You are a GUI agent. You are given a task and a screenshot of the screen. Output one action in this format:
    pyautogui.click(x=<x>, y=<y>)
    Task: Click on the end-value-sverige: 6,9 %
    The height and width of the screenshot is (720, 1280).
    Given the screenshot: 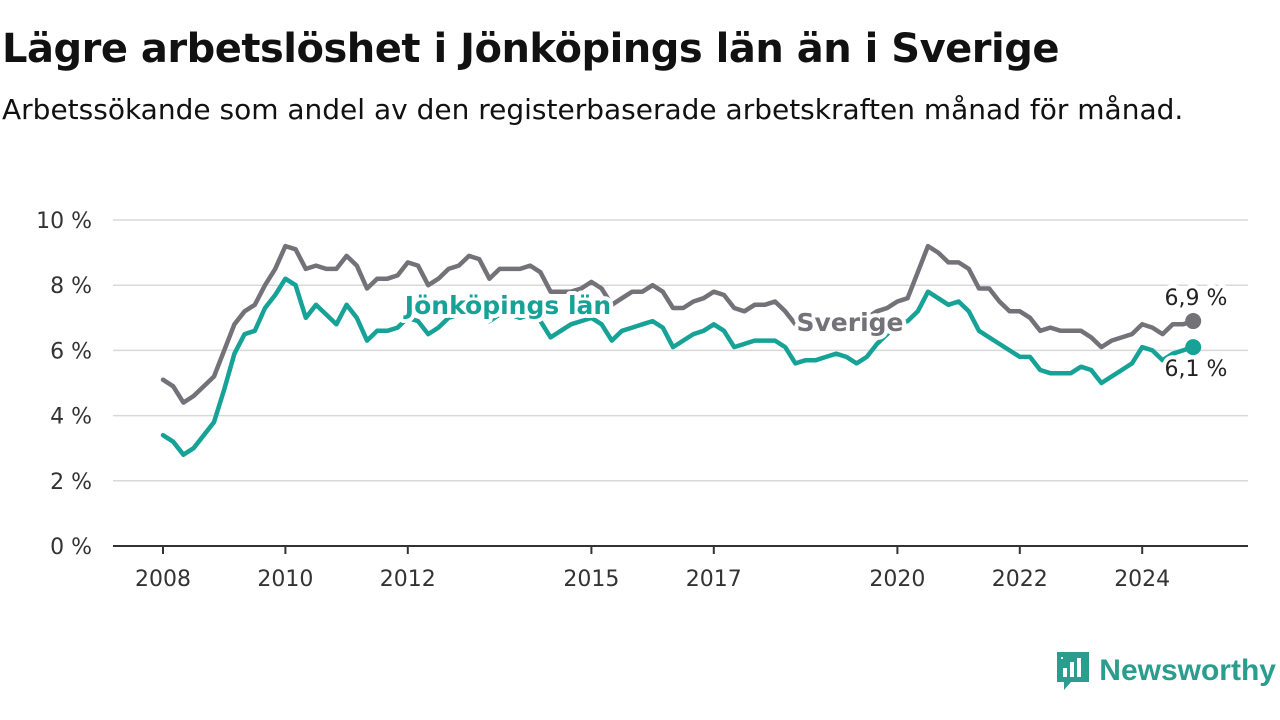 What is the action you would take?
    pyautogui.click(x=1196, y=298)
    